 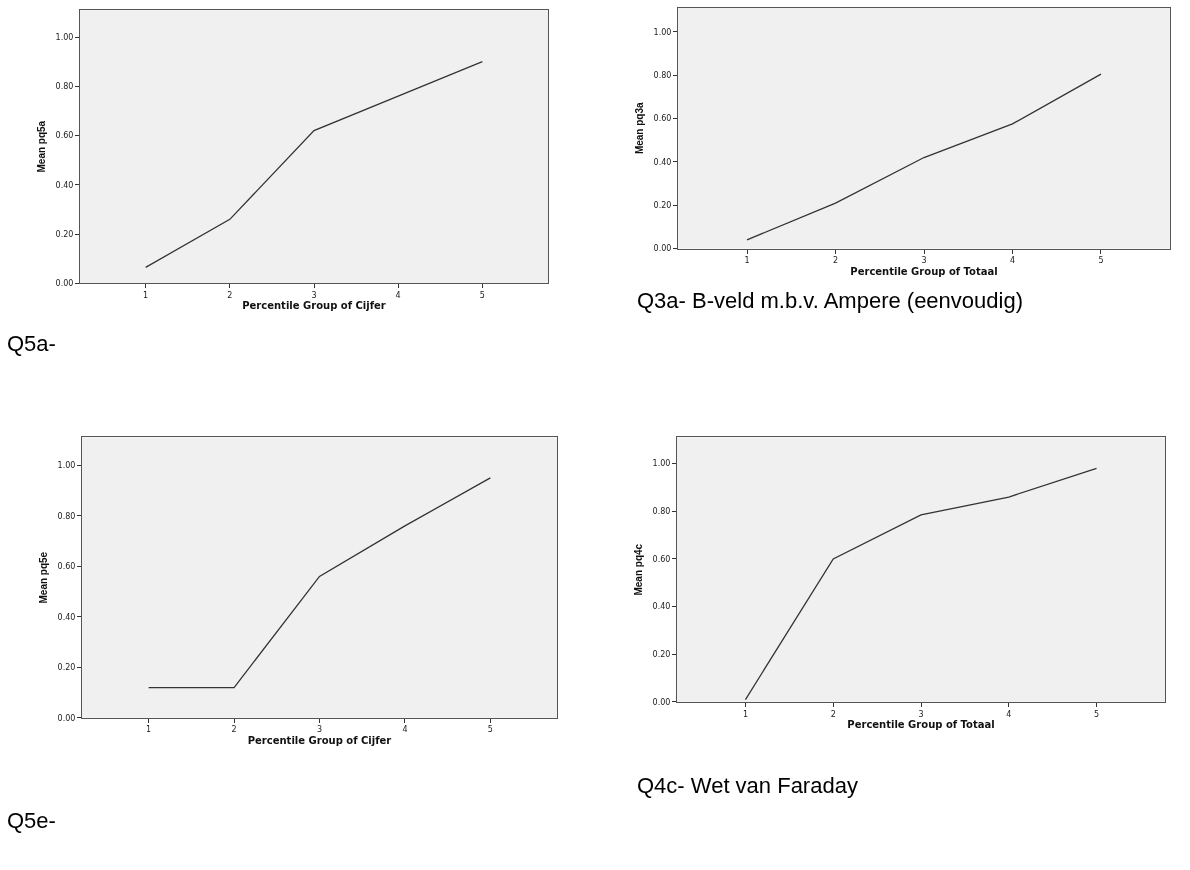 I want to click on y-axis-title: Mean pq5a, so click(x=41, y=146).